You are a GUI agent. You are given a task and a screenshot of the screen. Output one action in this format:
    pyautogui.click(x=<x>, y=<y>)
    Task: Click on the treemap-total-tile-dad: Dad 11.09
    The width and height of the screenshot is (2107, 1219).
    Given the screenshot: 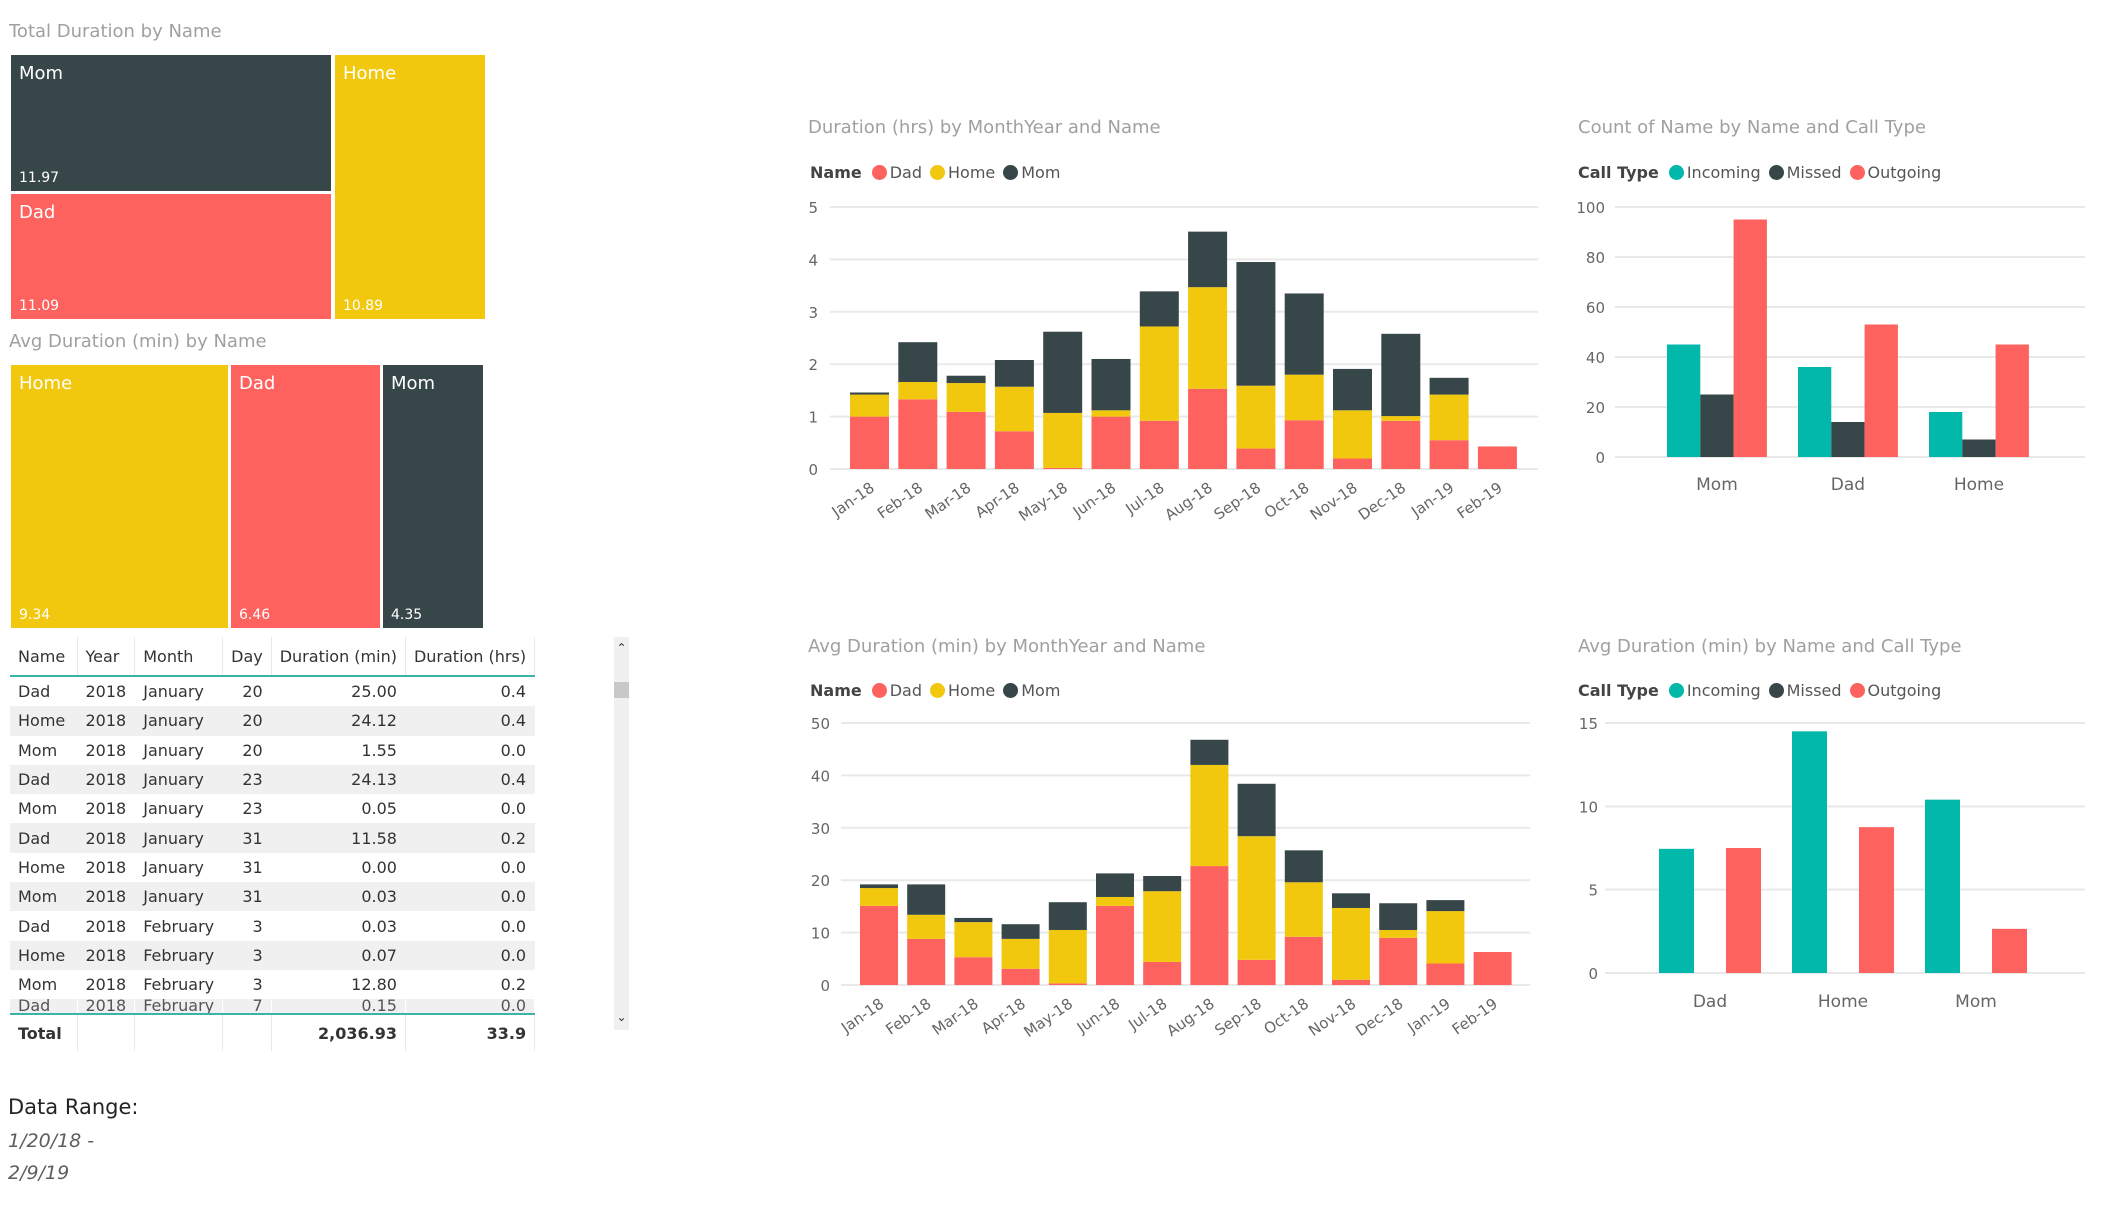 What is the action you would take?
    pyautogui.click(x=171, y=256)
    